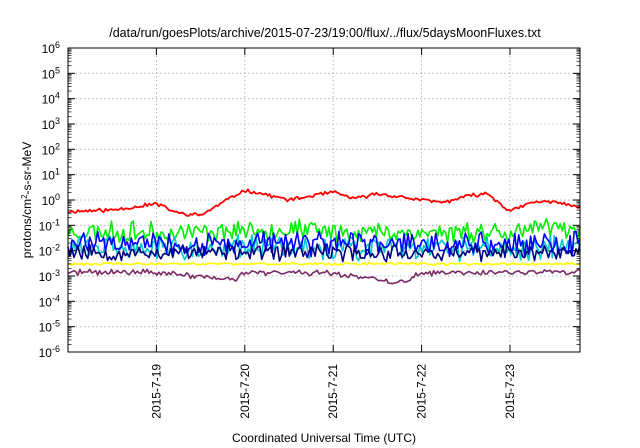  I want to click on y-tick-label-exponent: -2, so click(56, 248).